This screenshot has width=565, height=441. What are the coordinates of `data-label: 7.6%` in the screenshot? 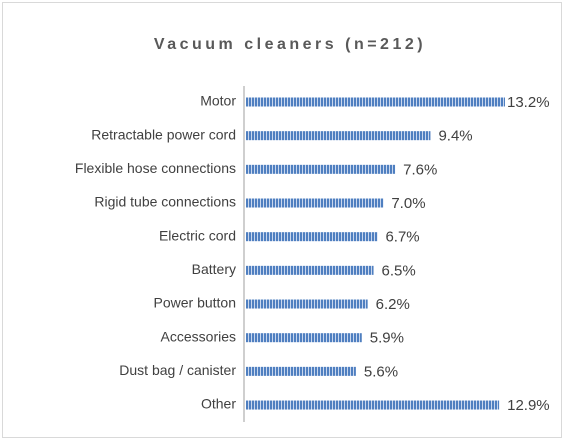 It's located at (420, 169).